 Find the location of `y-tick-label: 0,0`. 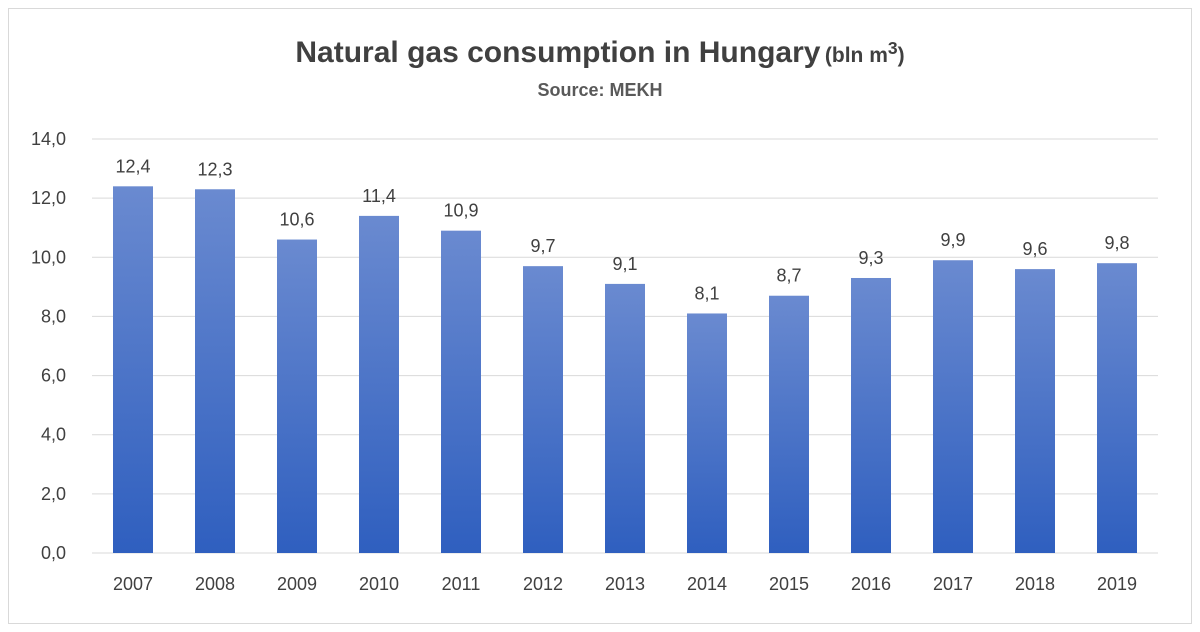

y-tick-label: 0,0 is located at coordinates (53, 553).